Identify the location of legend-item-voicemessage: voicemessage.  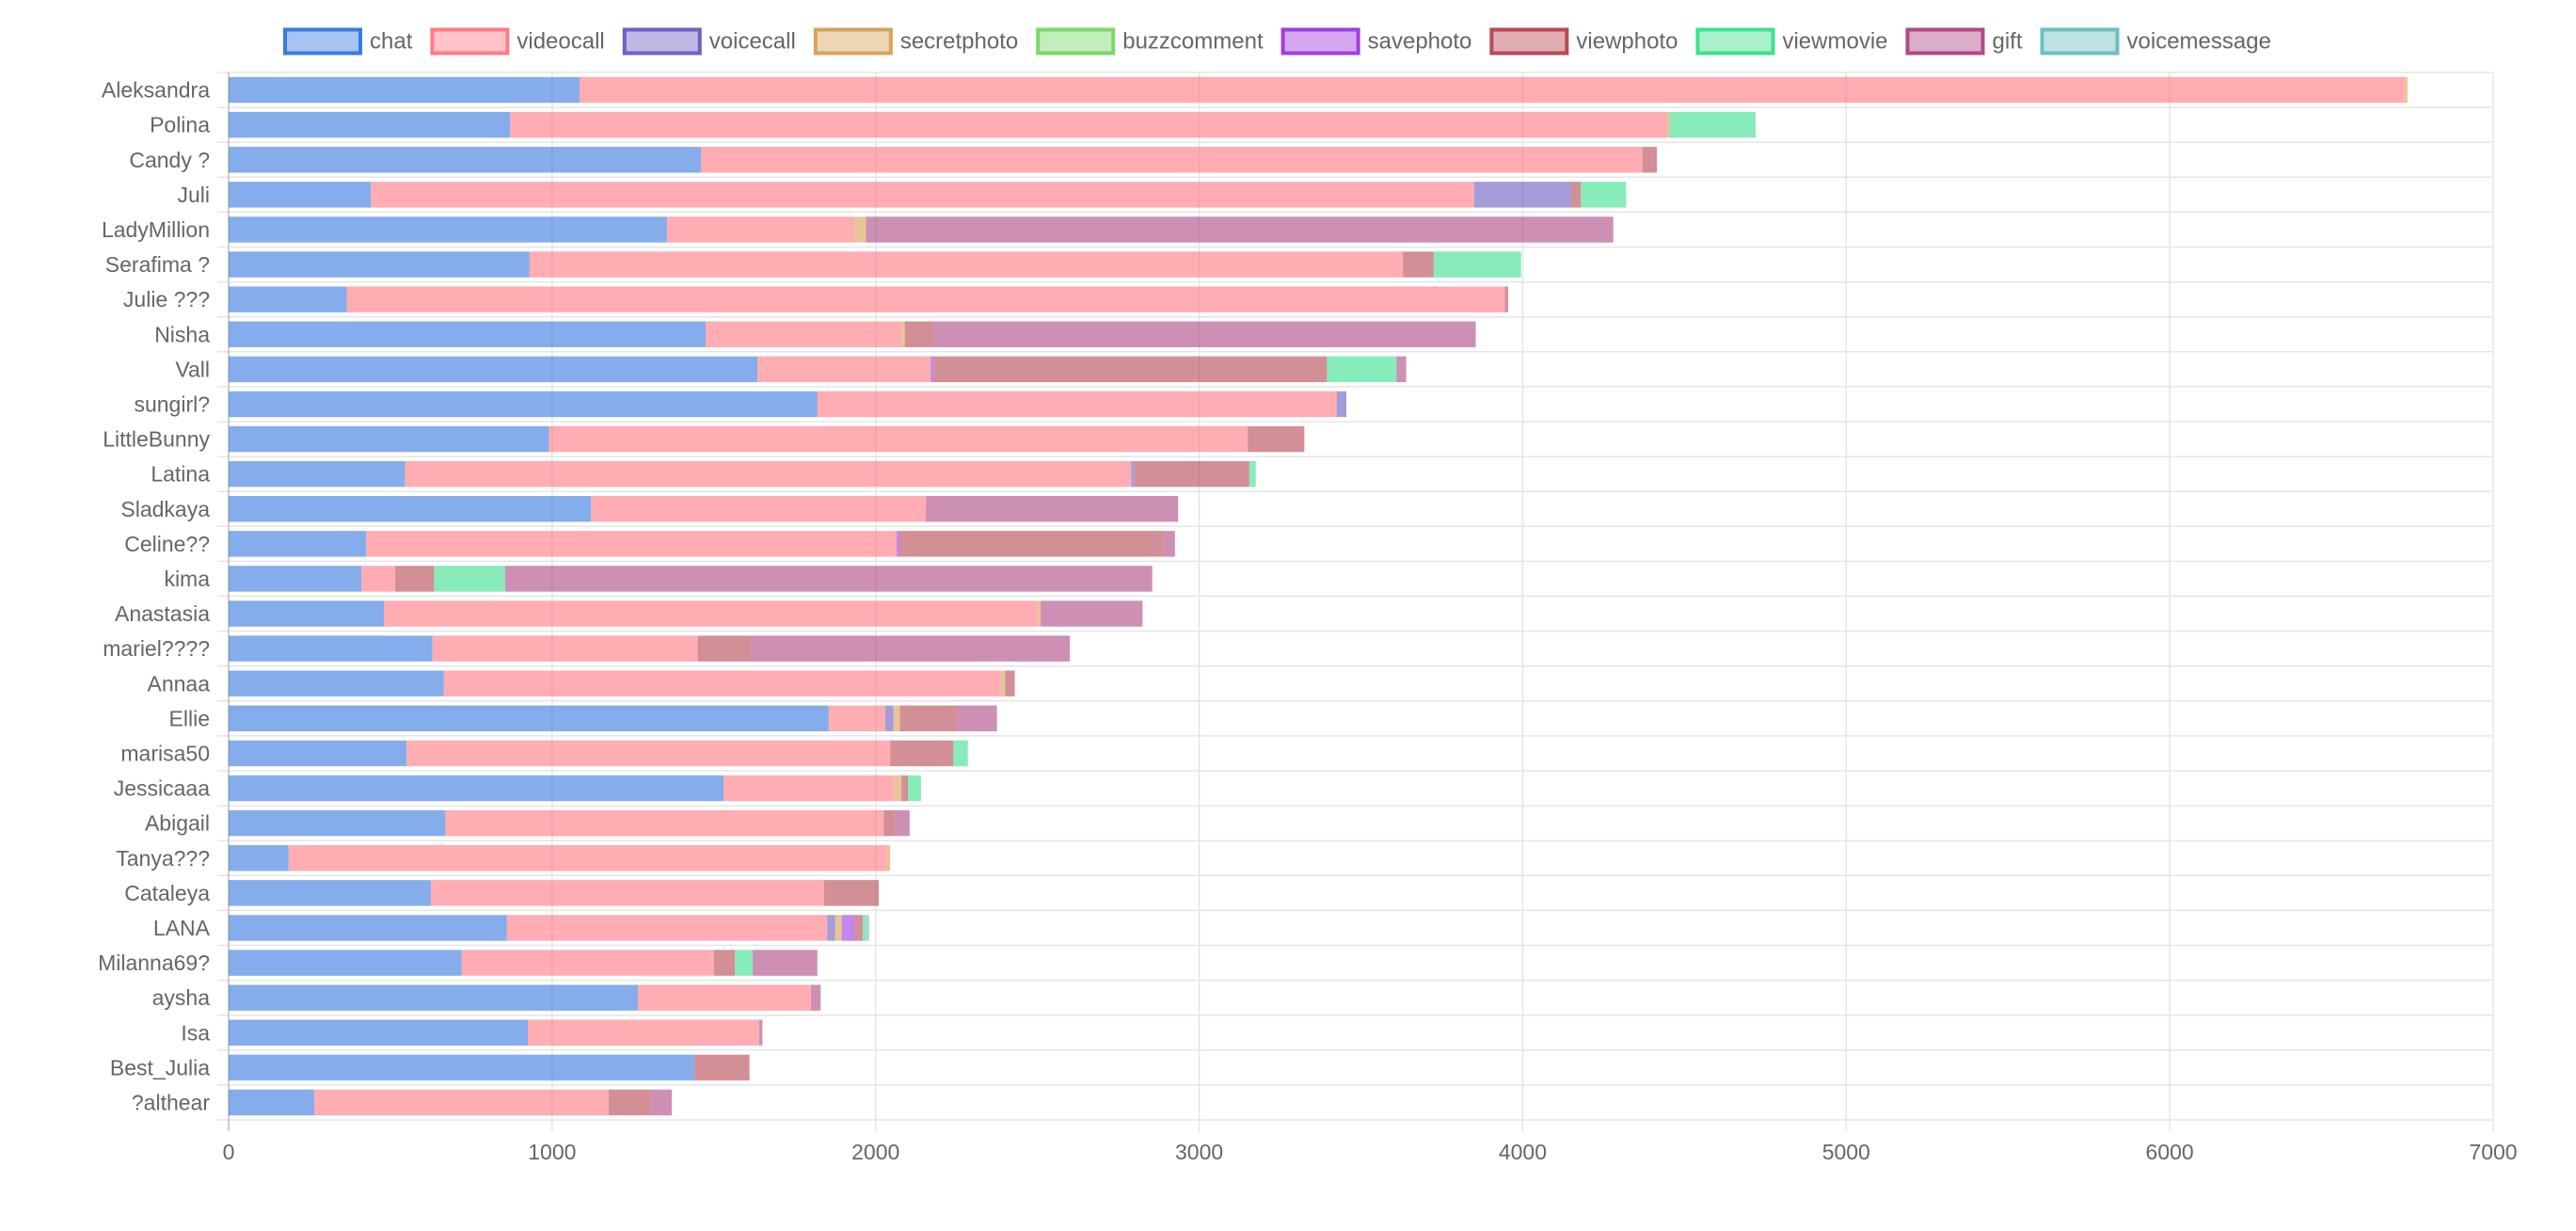
(2156, 42).